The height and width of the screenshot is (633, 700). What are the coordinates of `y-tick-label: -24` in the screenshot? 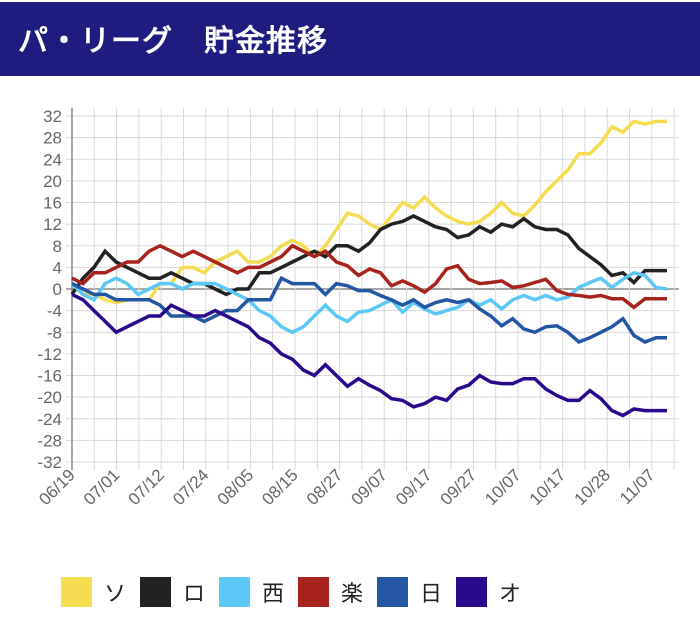 It's located at (49, 419).